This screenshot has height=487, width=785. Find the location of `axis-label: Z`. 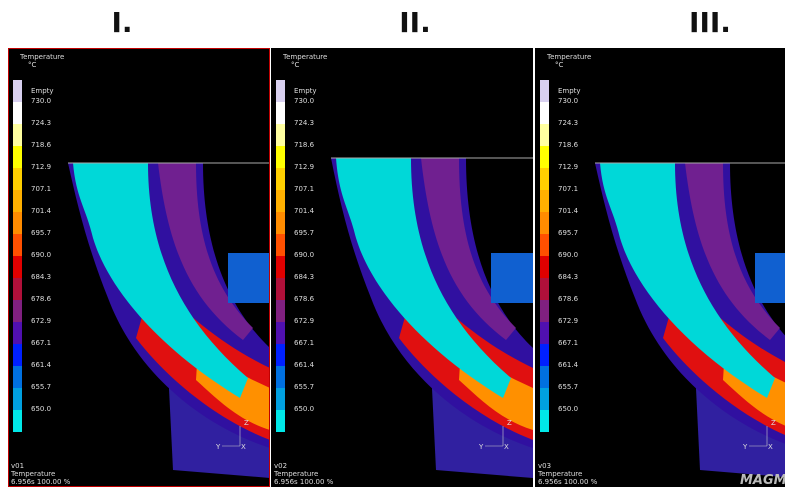

axis-label: Z is located at coordinates (773, 423).